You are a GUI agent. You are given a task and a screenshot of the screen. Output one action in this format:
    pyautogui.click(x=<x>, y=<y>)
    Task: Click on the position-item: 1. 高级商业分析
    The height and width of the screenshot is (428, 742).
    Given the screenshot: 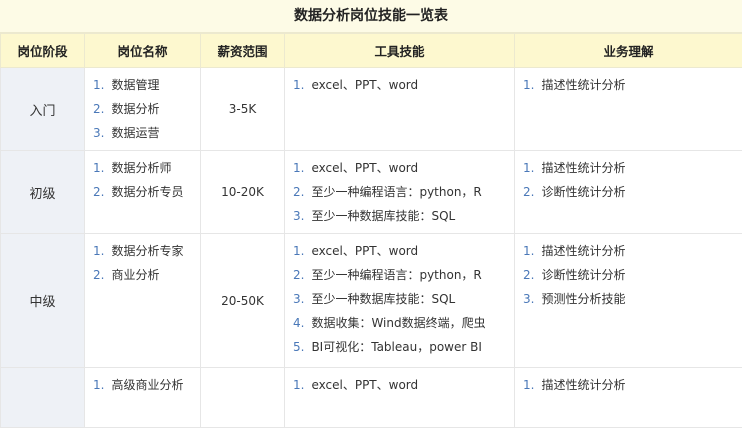 What is the action you would take?
    pyautogui.click(x=142, y=385)
    